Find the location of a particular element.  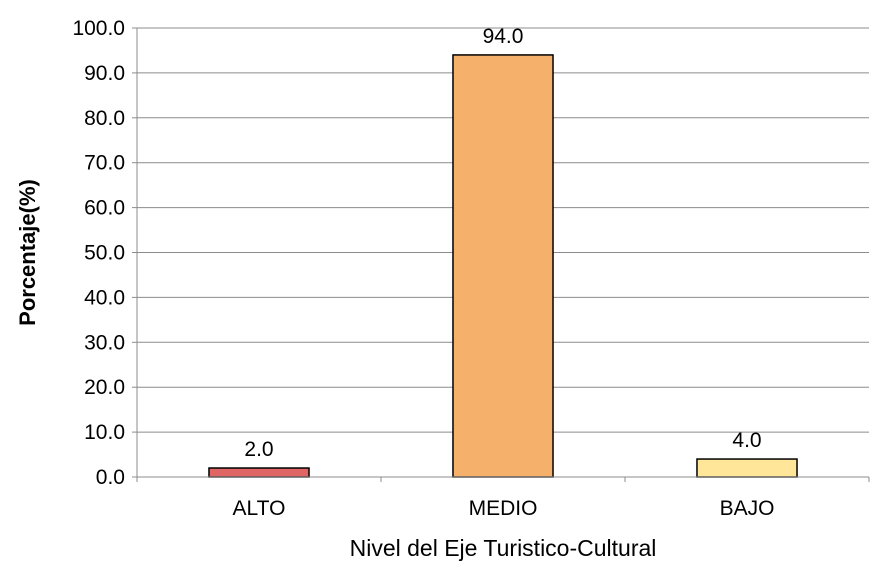

data-label-bajo: 4.0 is located at coordinates (746, 440).